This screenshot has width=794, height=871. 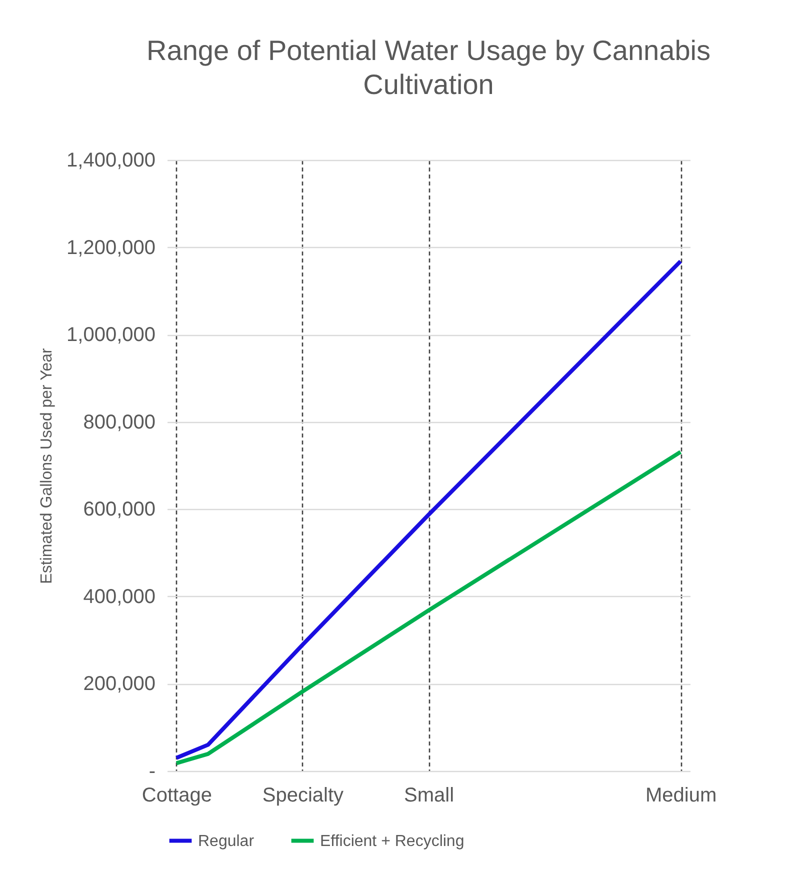 I want to click on legend-label: Efficient + Recycling, so click(x=392, y=841).